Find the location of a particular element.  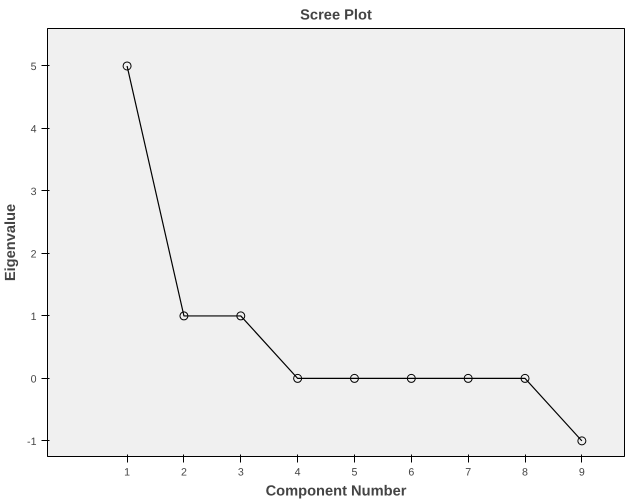

x-tick-label: 5 is located at coordinates (355, 472).